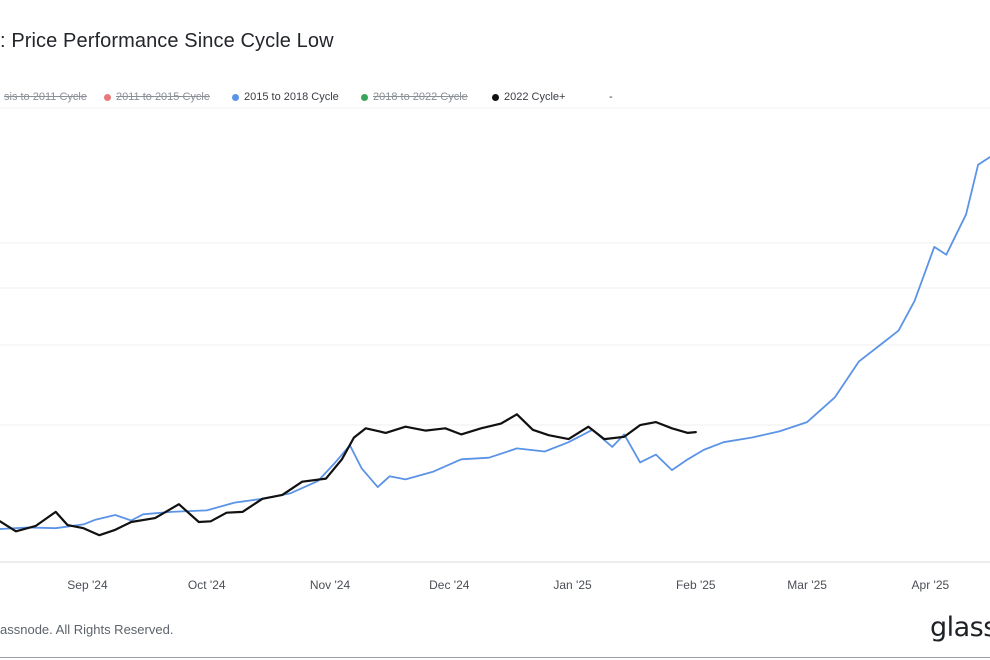  What do you see at coordinates (449, 585) in the screenshot?
I see `x-tick-label: Dec '24` at bounding box center [449, 585].